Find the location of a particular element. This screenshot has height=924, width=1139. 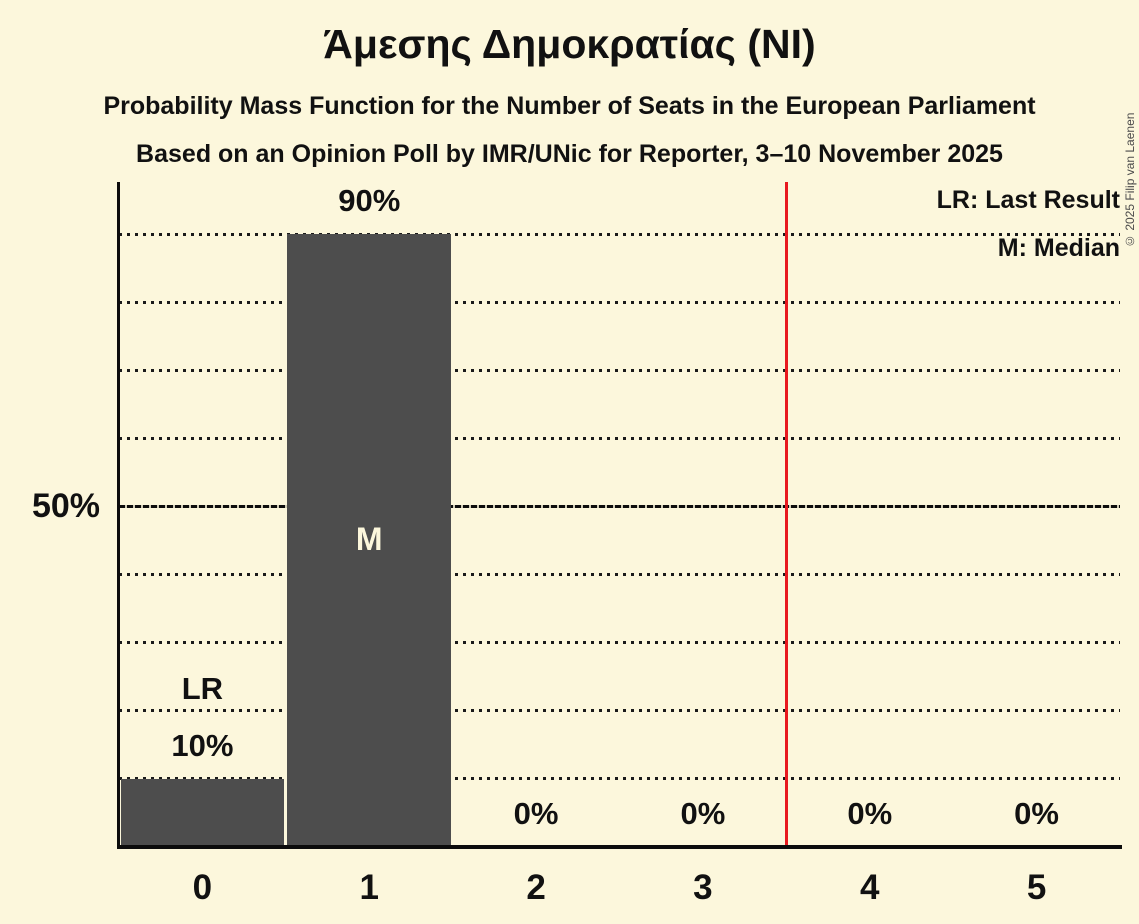

gridline-60-percent is located at coordinates (619, 438).